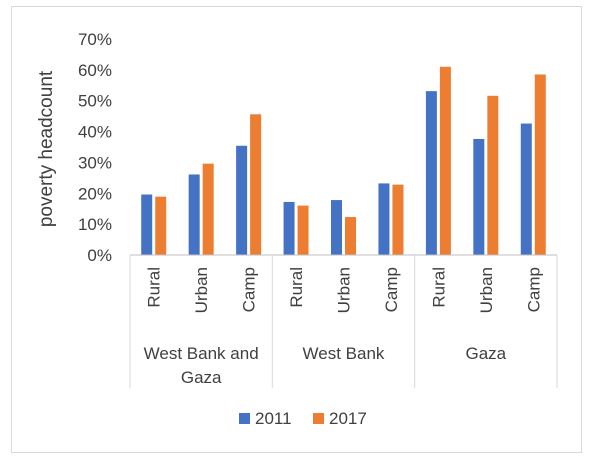 This screenshot has height=465, width=600. I want to click on group-label: Gaza, so click(486, 353).